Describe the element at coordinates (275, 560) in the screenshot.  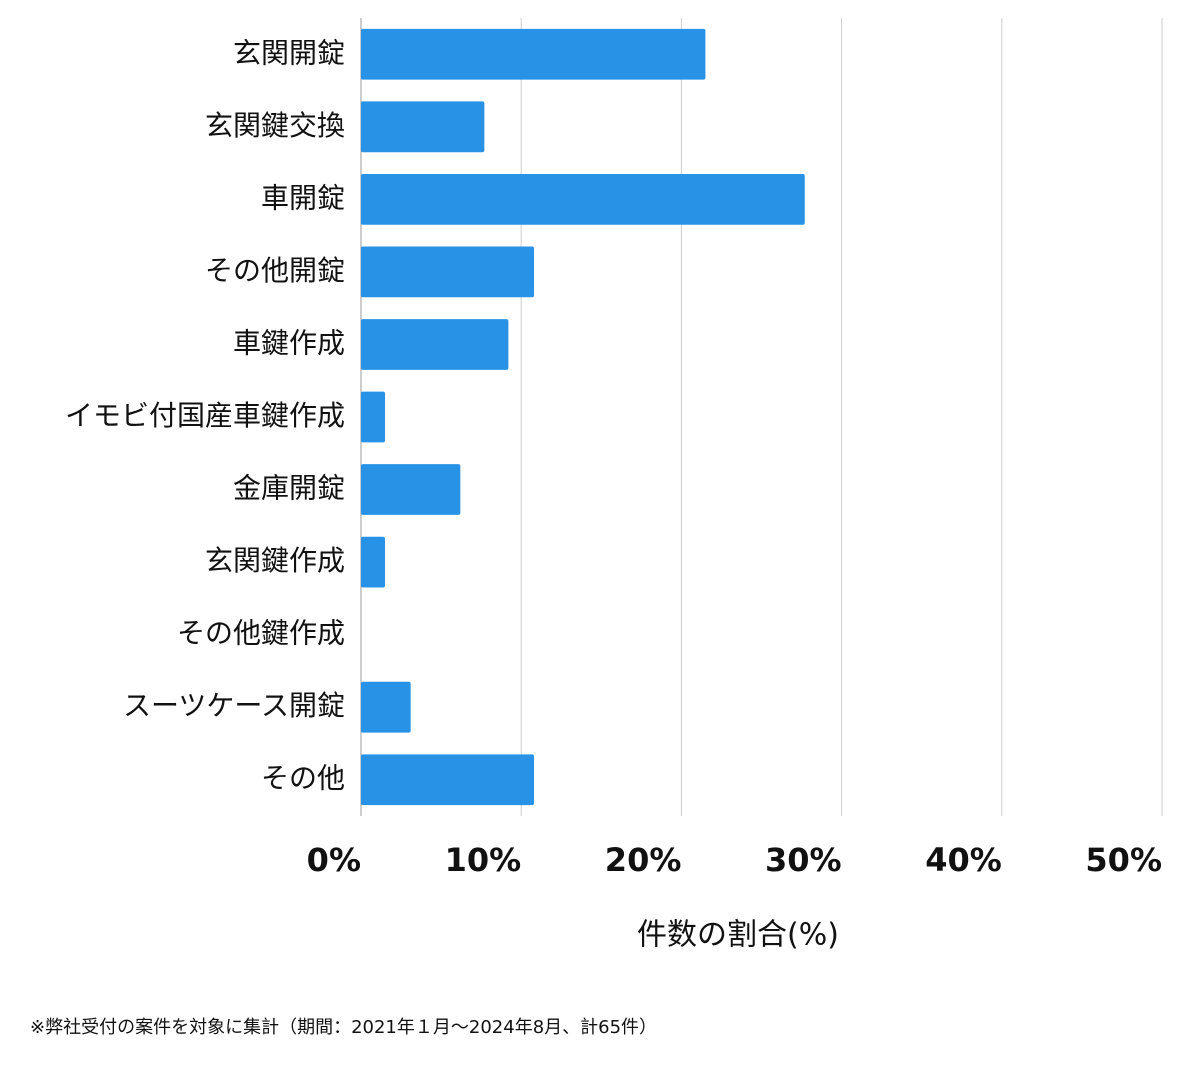
I see `y-tick-label: 玄関鍵作成` at that location.